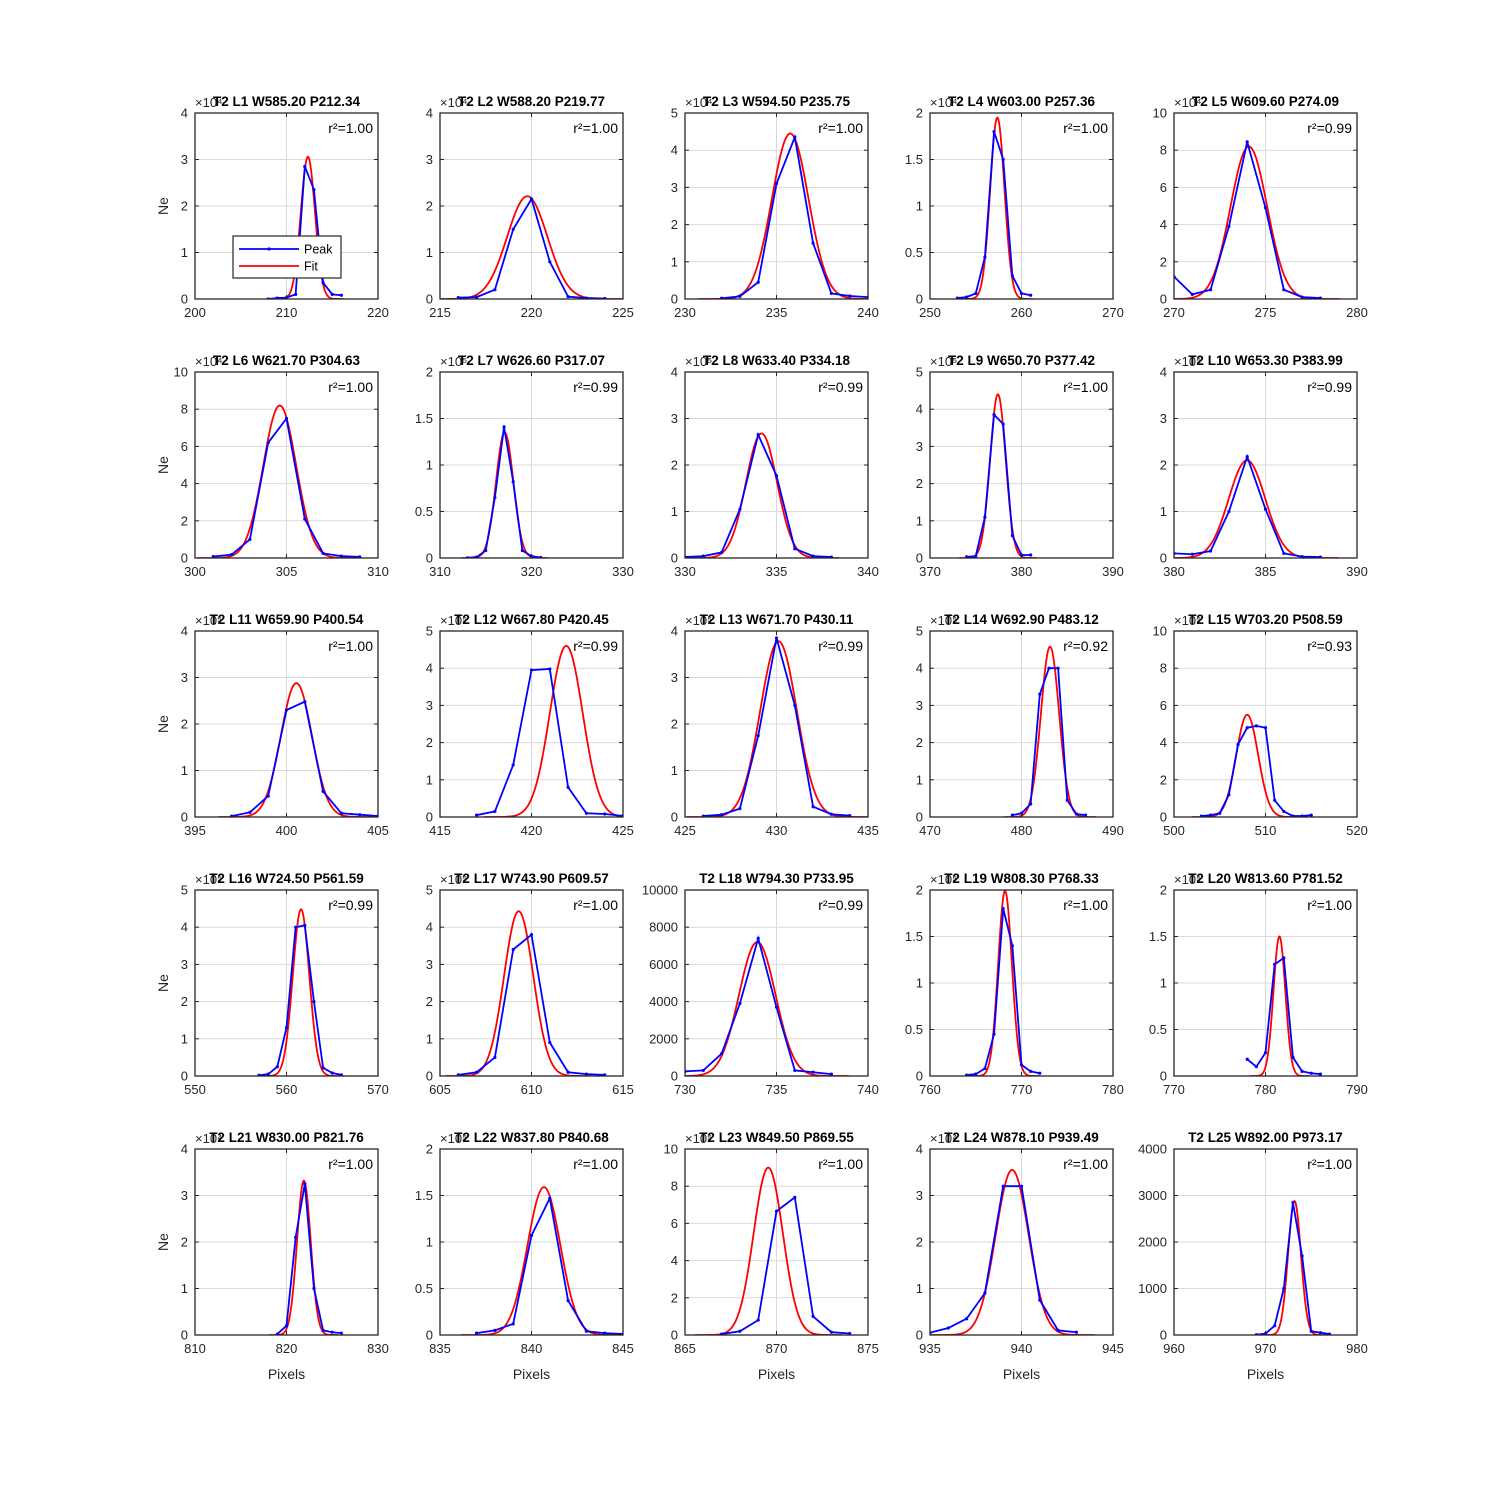 The height and width of the screenshot is (1500, 1500). I want to click on subplot-title: T2 L21 W830.00 P821.76, so click(286, 1137).